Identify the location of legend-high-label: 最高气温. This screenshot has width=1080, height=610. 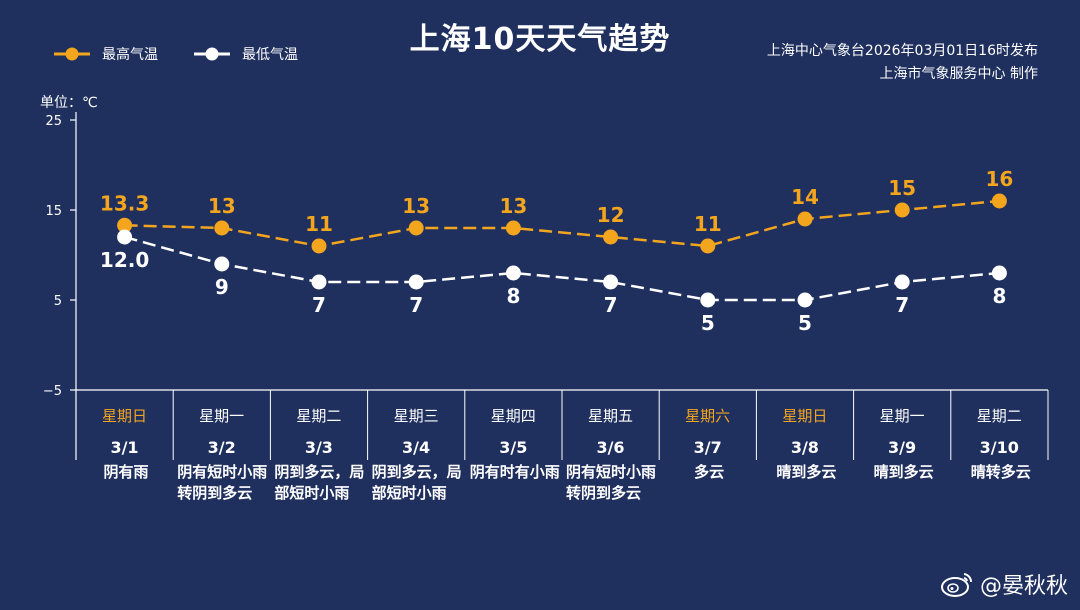
(130, 55).